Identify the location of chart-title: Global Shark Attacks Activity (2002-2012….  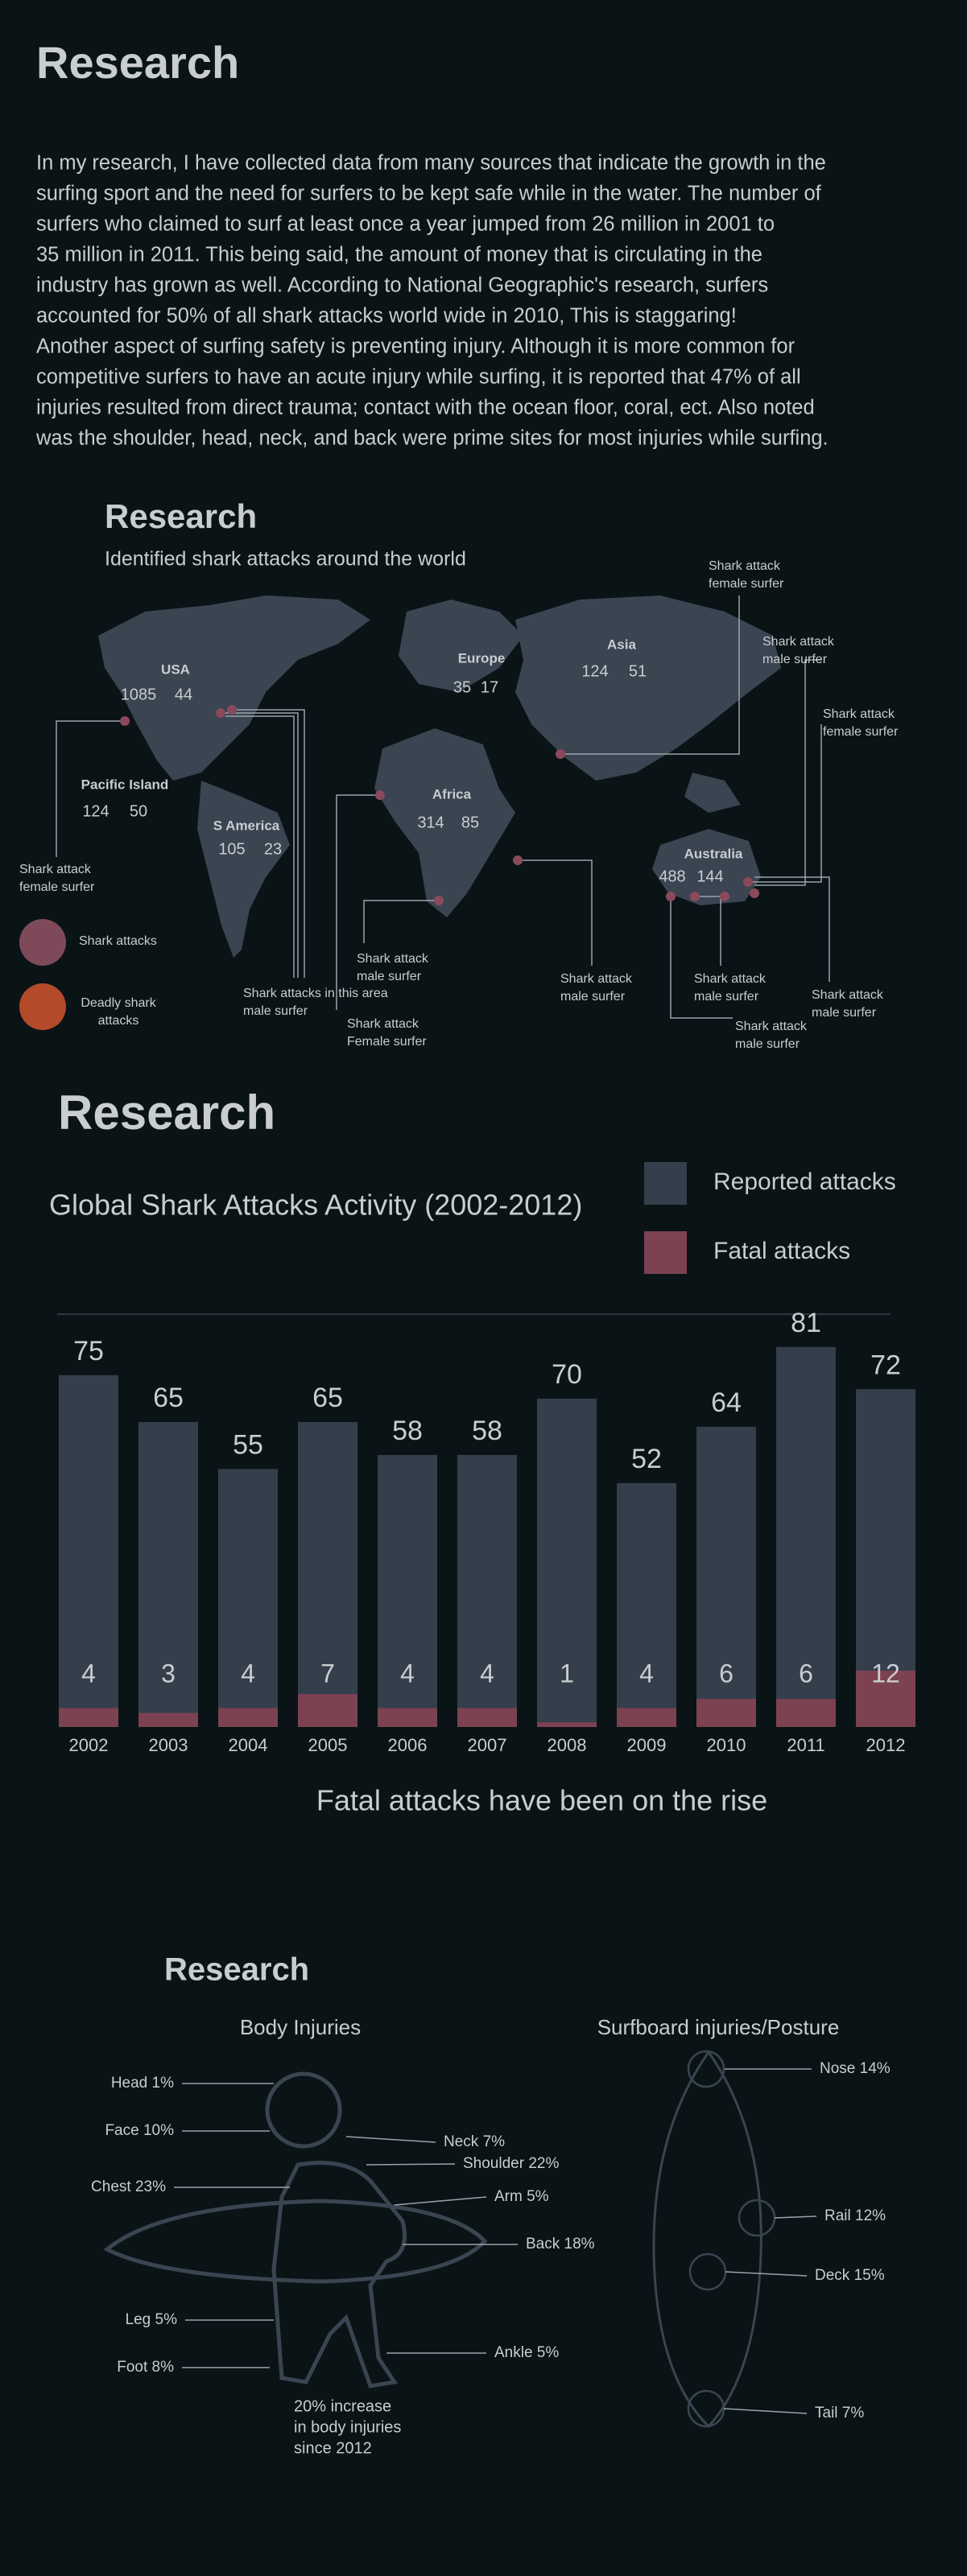
(316, 1205).